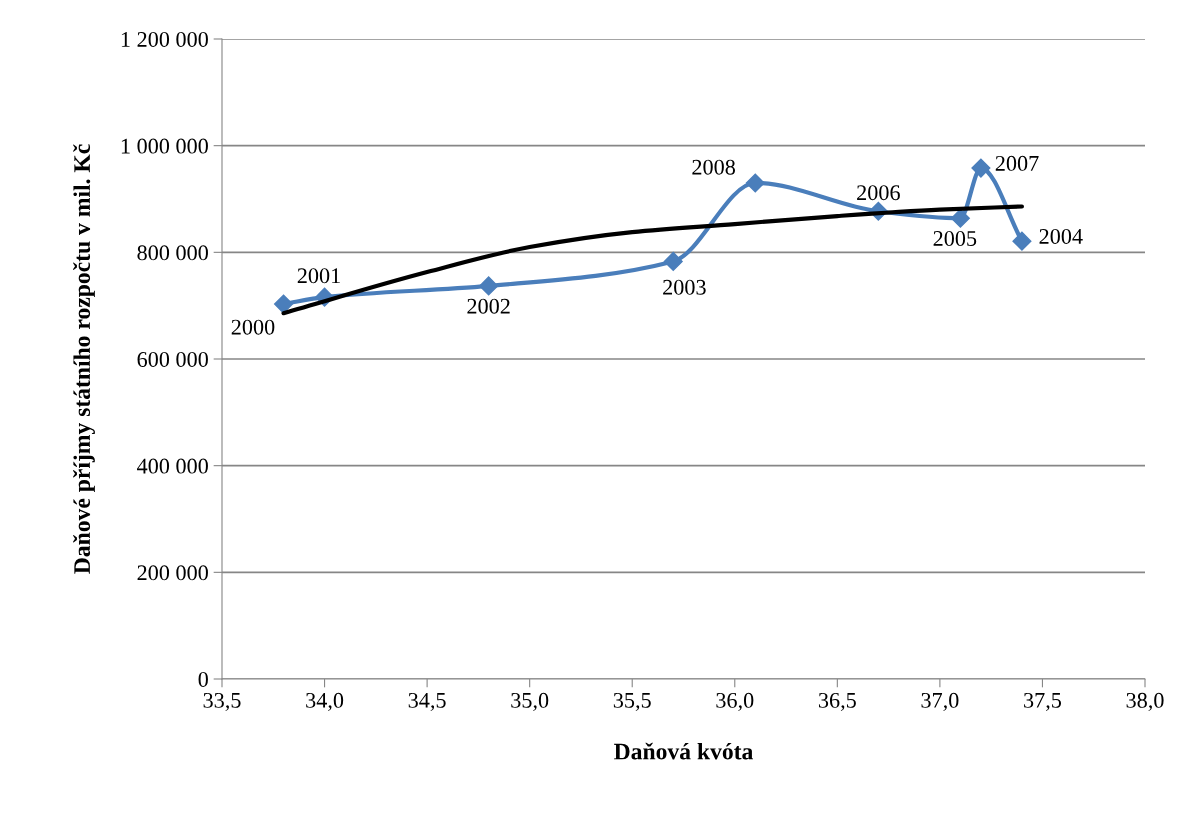  I want to click on annotation: 2006, so click(878, 193).